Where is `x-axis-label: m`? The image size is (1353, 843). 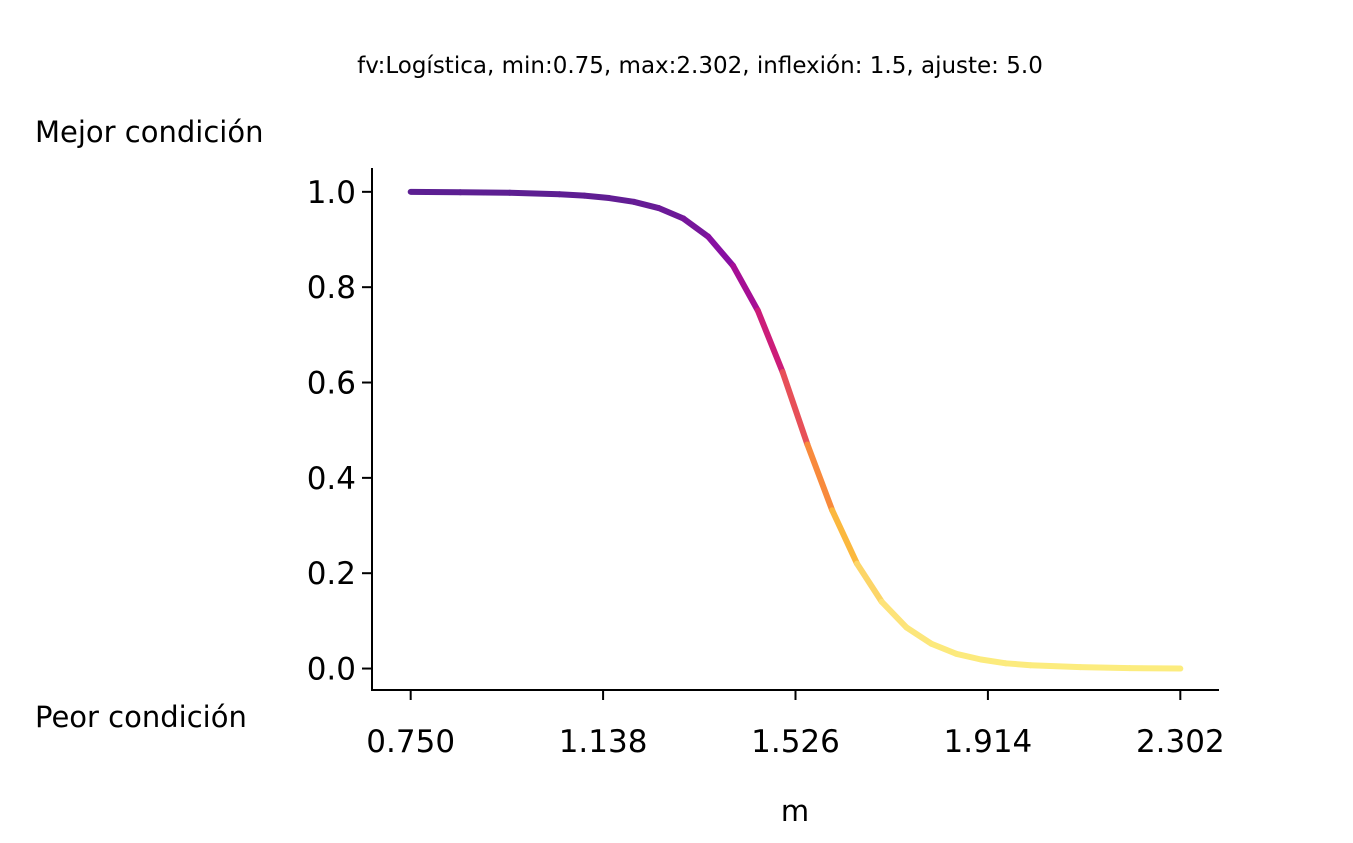
x-axis-label: m is located at coordinates (795, 811).